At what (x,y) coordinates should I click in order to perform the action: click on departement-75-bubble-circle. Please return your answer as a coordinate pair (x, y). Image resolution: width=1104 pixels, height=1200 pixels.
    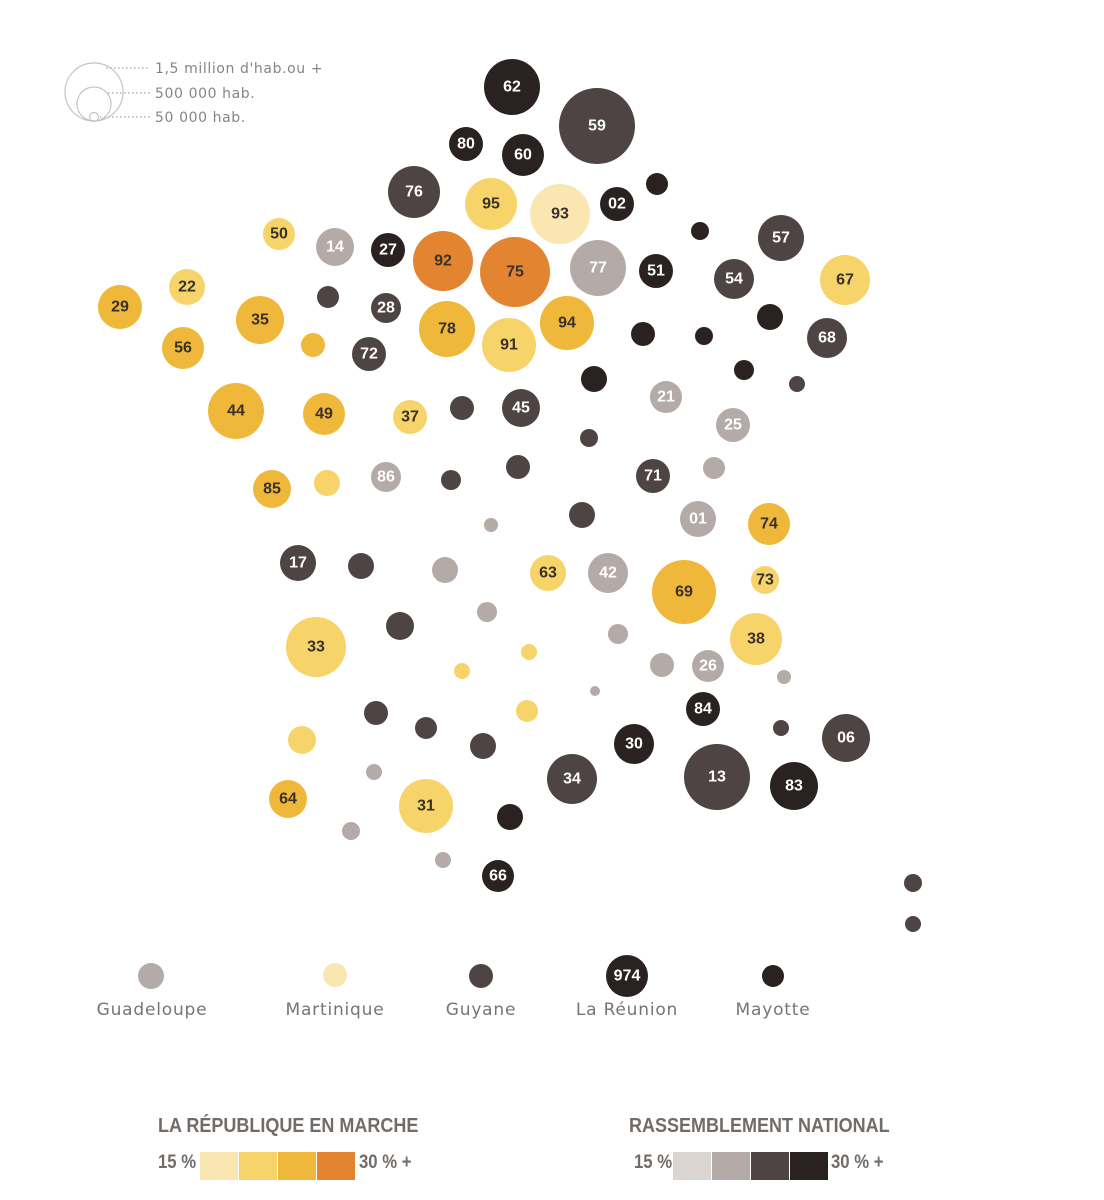
    Looking at the image, I should click on (515, 272).